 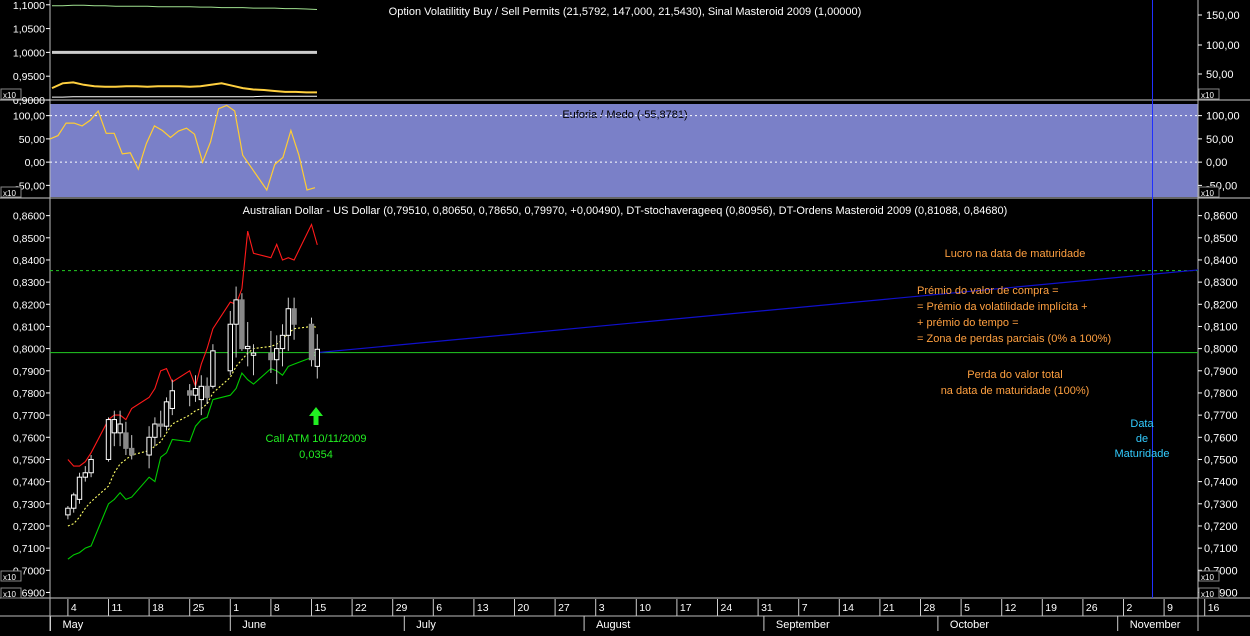 What do you see at coordinates (758, 311) in the screenshot?
I see `projection-line` at bounding box center [758, 311].